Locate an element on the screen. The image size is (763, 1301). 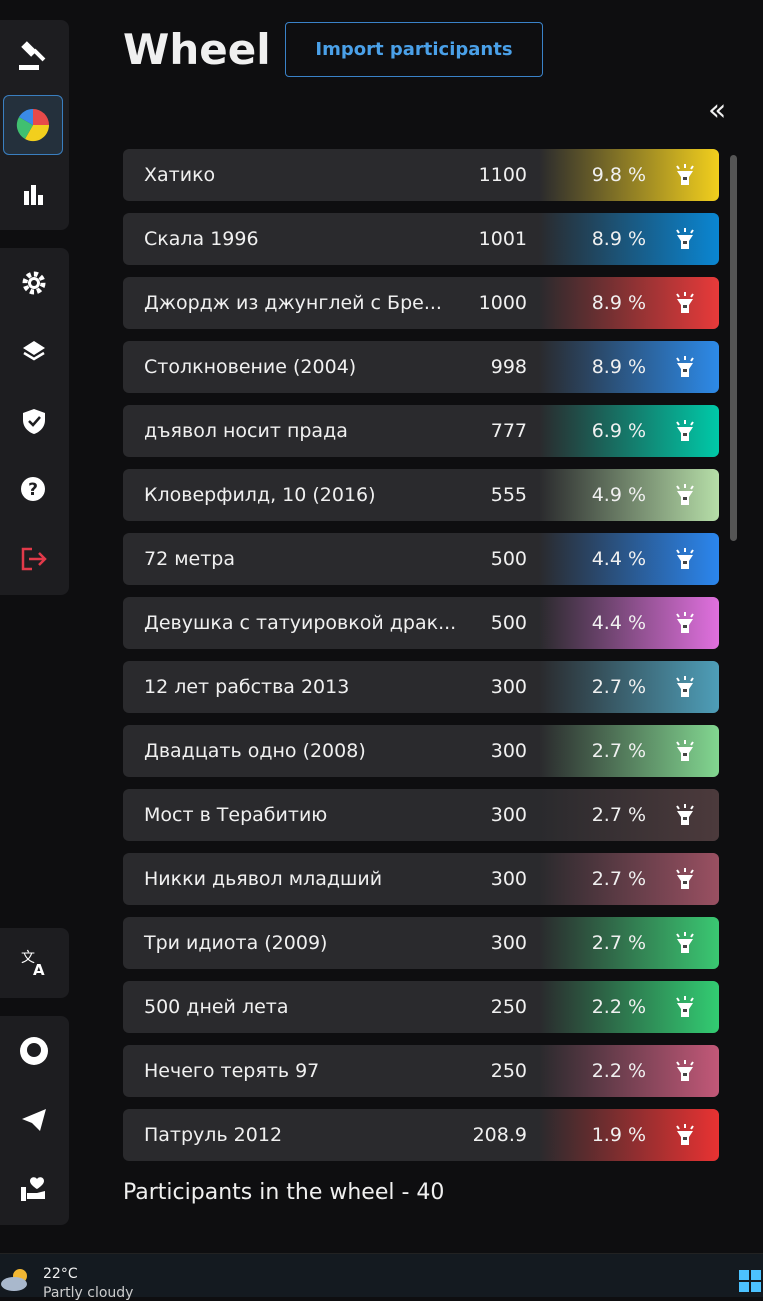
github-icon is located at coordinates (34, 1051).